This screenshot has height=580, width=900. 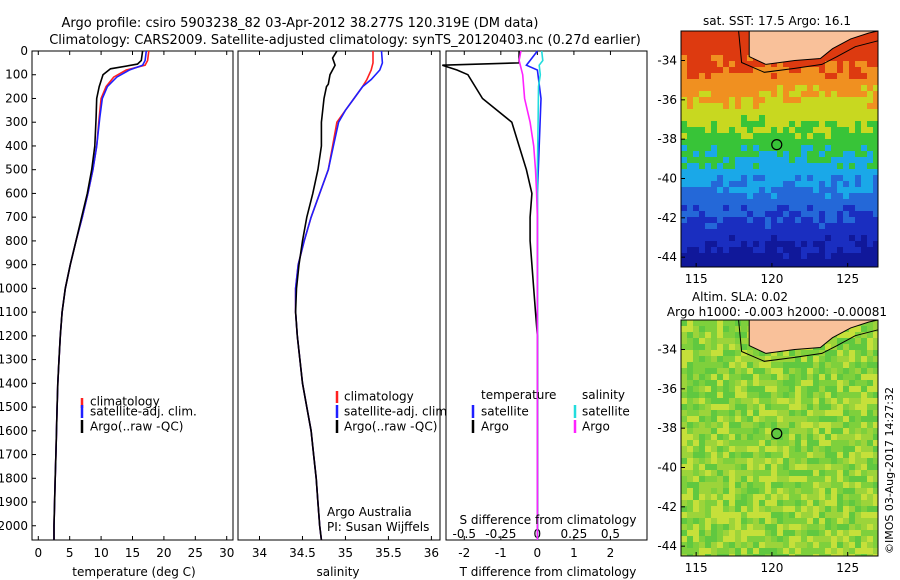 What do you see at coordinates (101, 295) in the screenshot?
I see `temperature-series` at bounding box center [101, 295].